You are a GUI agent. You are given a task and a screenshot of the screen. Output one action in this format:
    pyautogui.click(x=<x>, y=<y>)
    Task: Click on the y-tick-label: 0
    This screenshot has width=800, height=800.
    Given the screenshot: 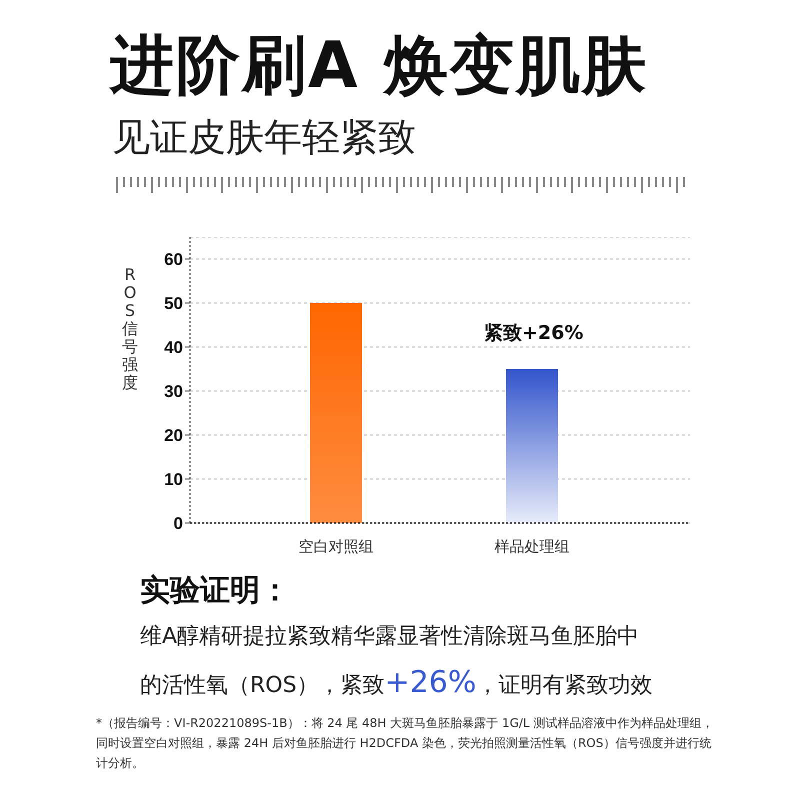 What is the action you would take?
    pyautogui.click(x=178, y=524)
    